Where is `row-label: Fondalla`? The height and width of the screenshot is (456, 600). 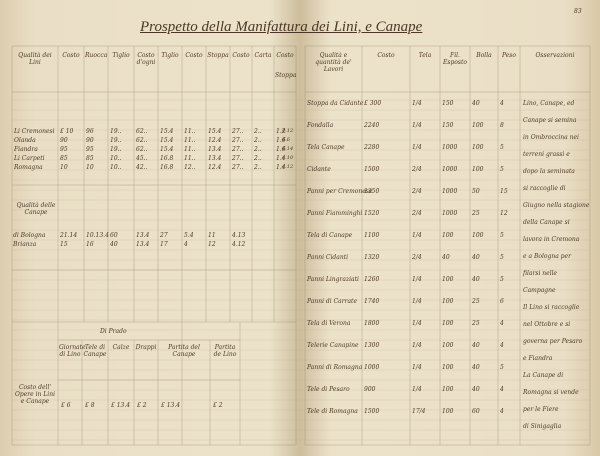 row-label: Fondalla is located at coordinates (320, 125).